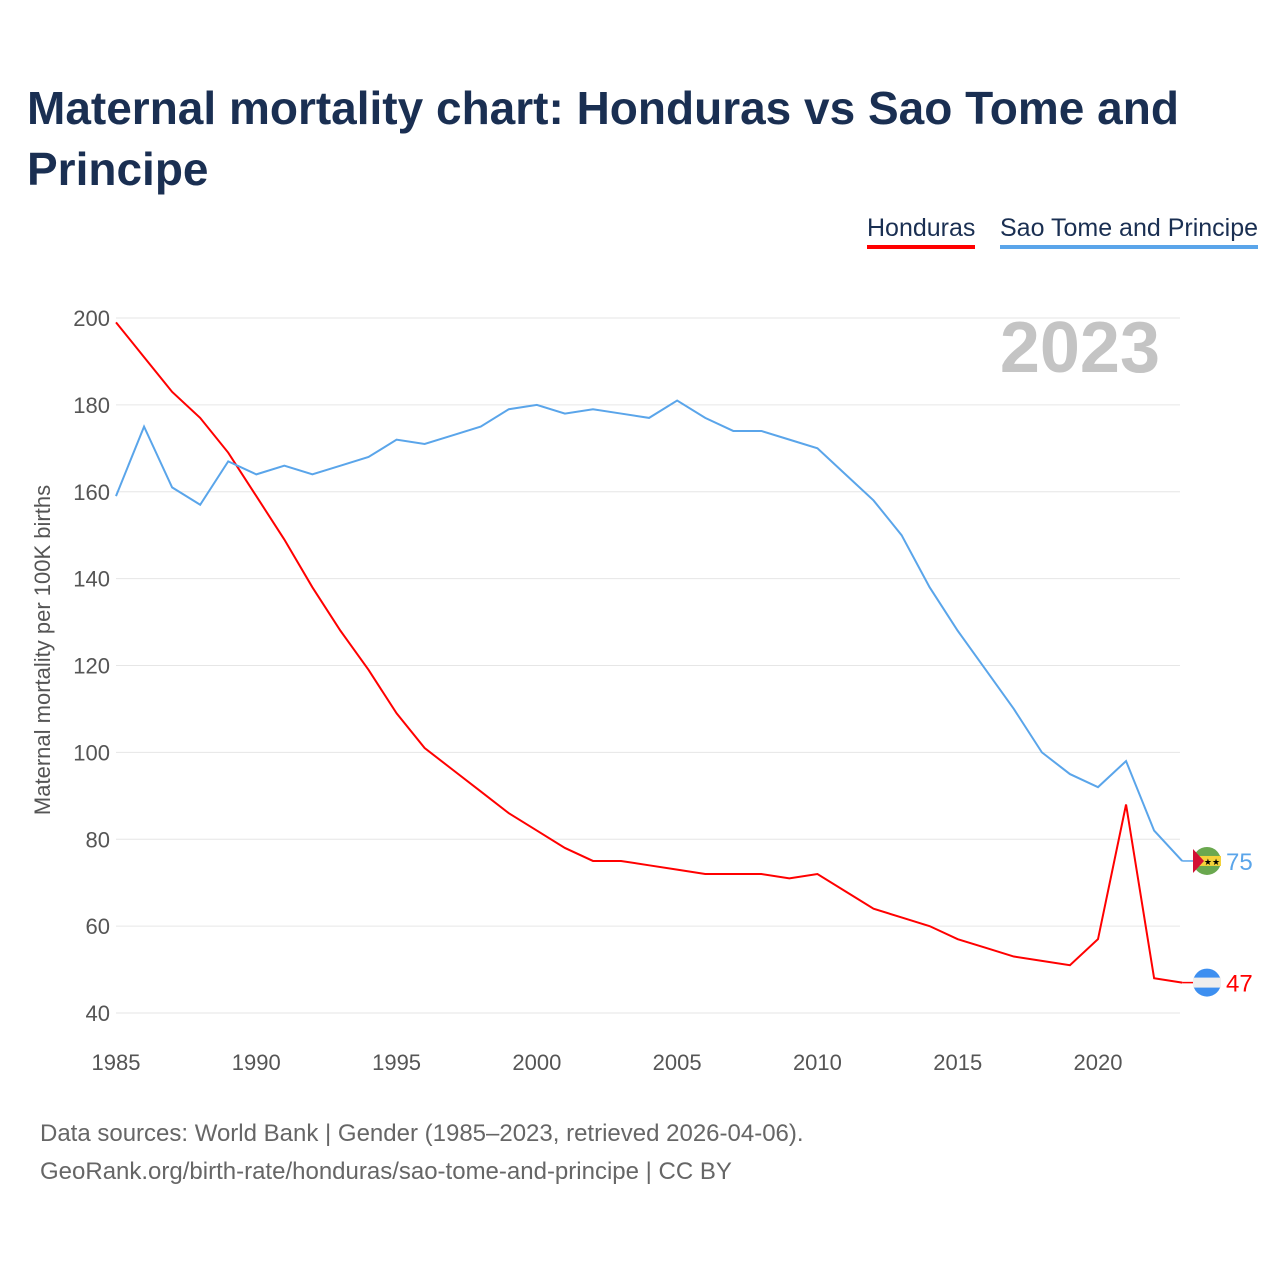  What do you see at coordinates (91, 666) in the screenshot?
I see `y-tick-label: 120` at bounding box center [91, 666].